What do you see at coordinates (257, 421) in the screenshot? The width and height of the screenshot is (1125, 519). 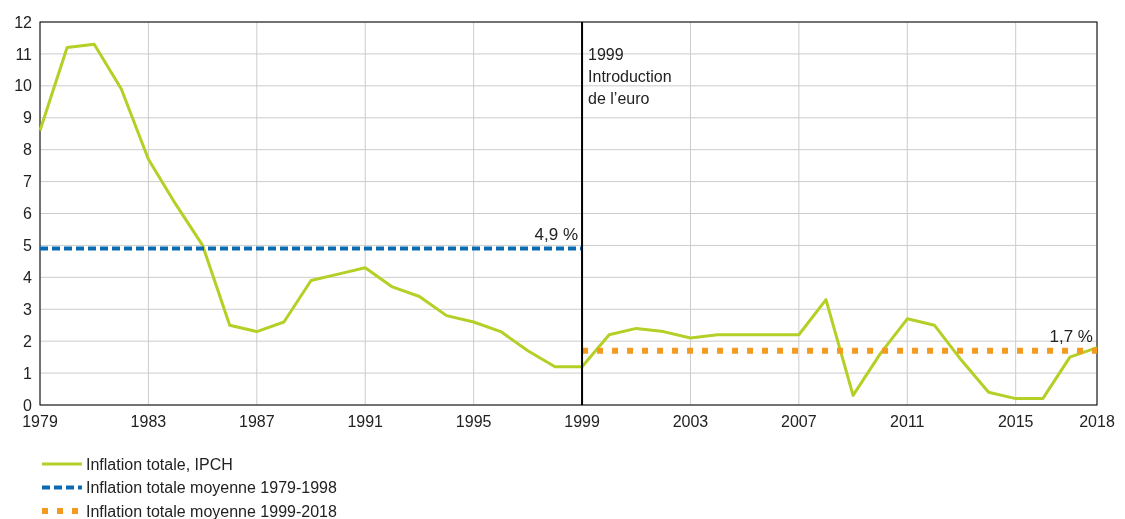 I see `x-tick-label: 1987` at bounding box center [257, 421].